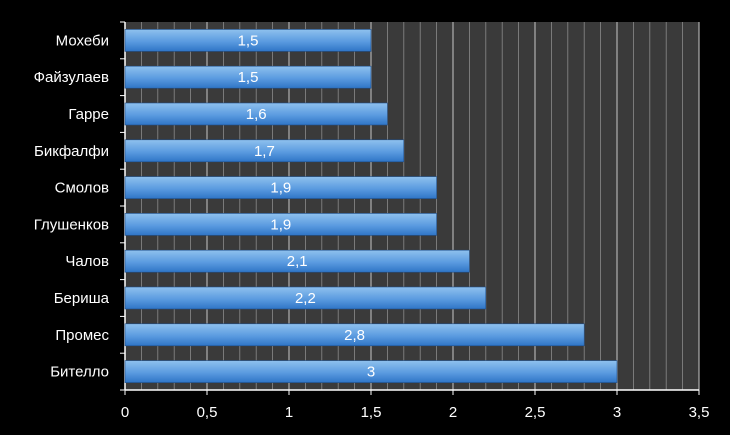 This screenshot has width=730, height=435. Describe the element at coordinates (71, 151) in the screenshot. I see `category-label: Бикфалфи` at that location.